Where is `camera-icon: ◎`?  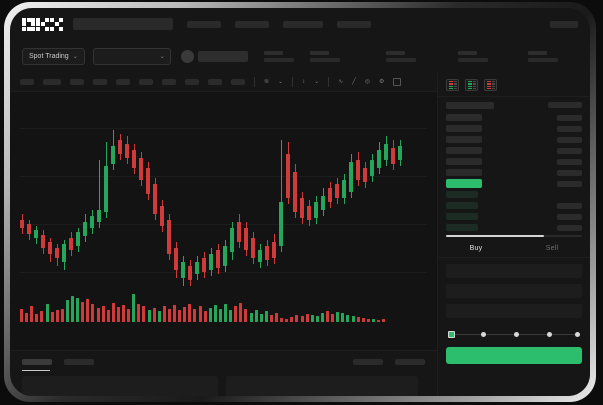
camera-icon: ◎ is located at coordinates (367, 82).